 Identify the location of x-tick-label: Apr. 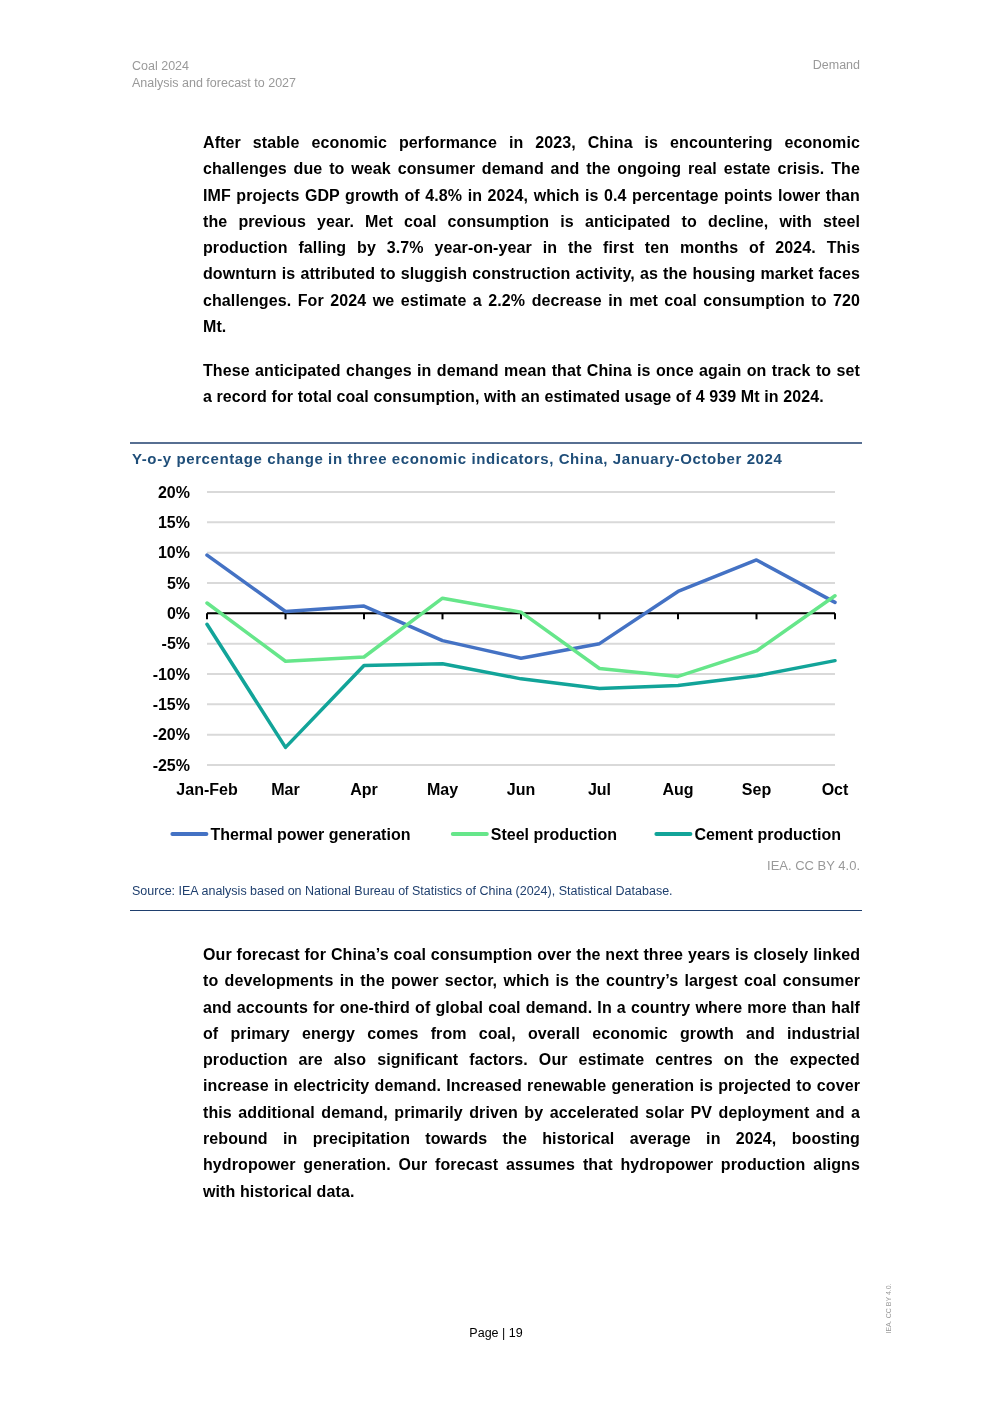
(364, 789).